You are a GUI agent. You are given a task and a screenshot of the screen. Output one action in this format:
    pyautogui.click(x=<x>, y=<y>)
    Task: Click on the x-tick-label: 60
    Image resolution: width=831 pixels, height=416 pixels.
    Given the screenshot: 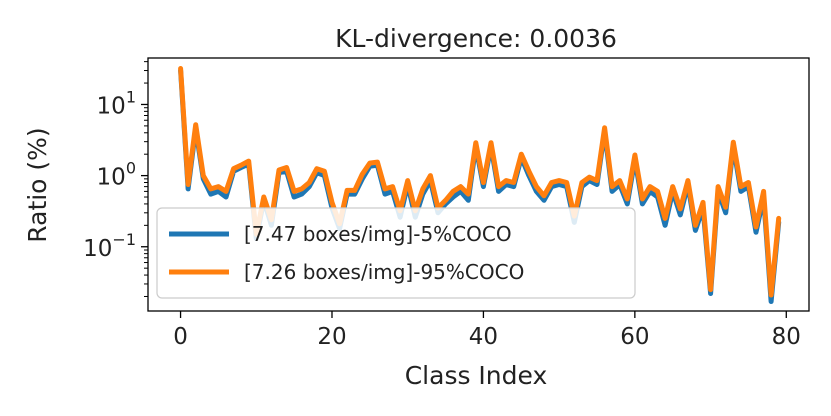 What is the action you would take?
    pyautogui.click(x=634, y=337)
    